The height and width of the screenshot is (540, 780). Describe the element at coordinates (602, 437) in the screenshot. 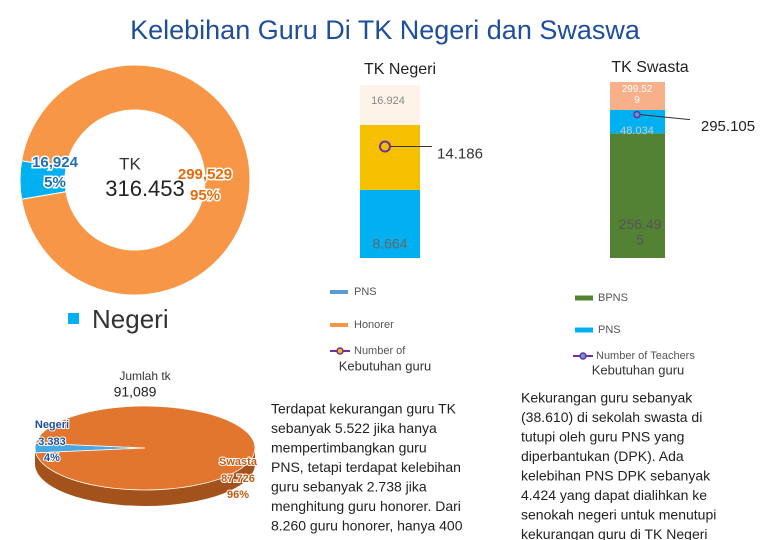

I see `paragraph-line: tutupi oleh guru PNS yang` at that location.